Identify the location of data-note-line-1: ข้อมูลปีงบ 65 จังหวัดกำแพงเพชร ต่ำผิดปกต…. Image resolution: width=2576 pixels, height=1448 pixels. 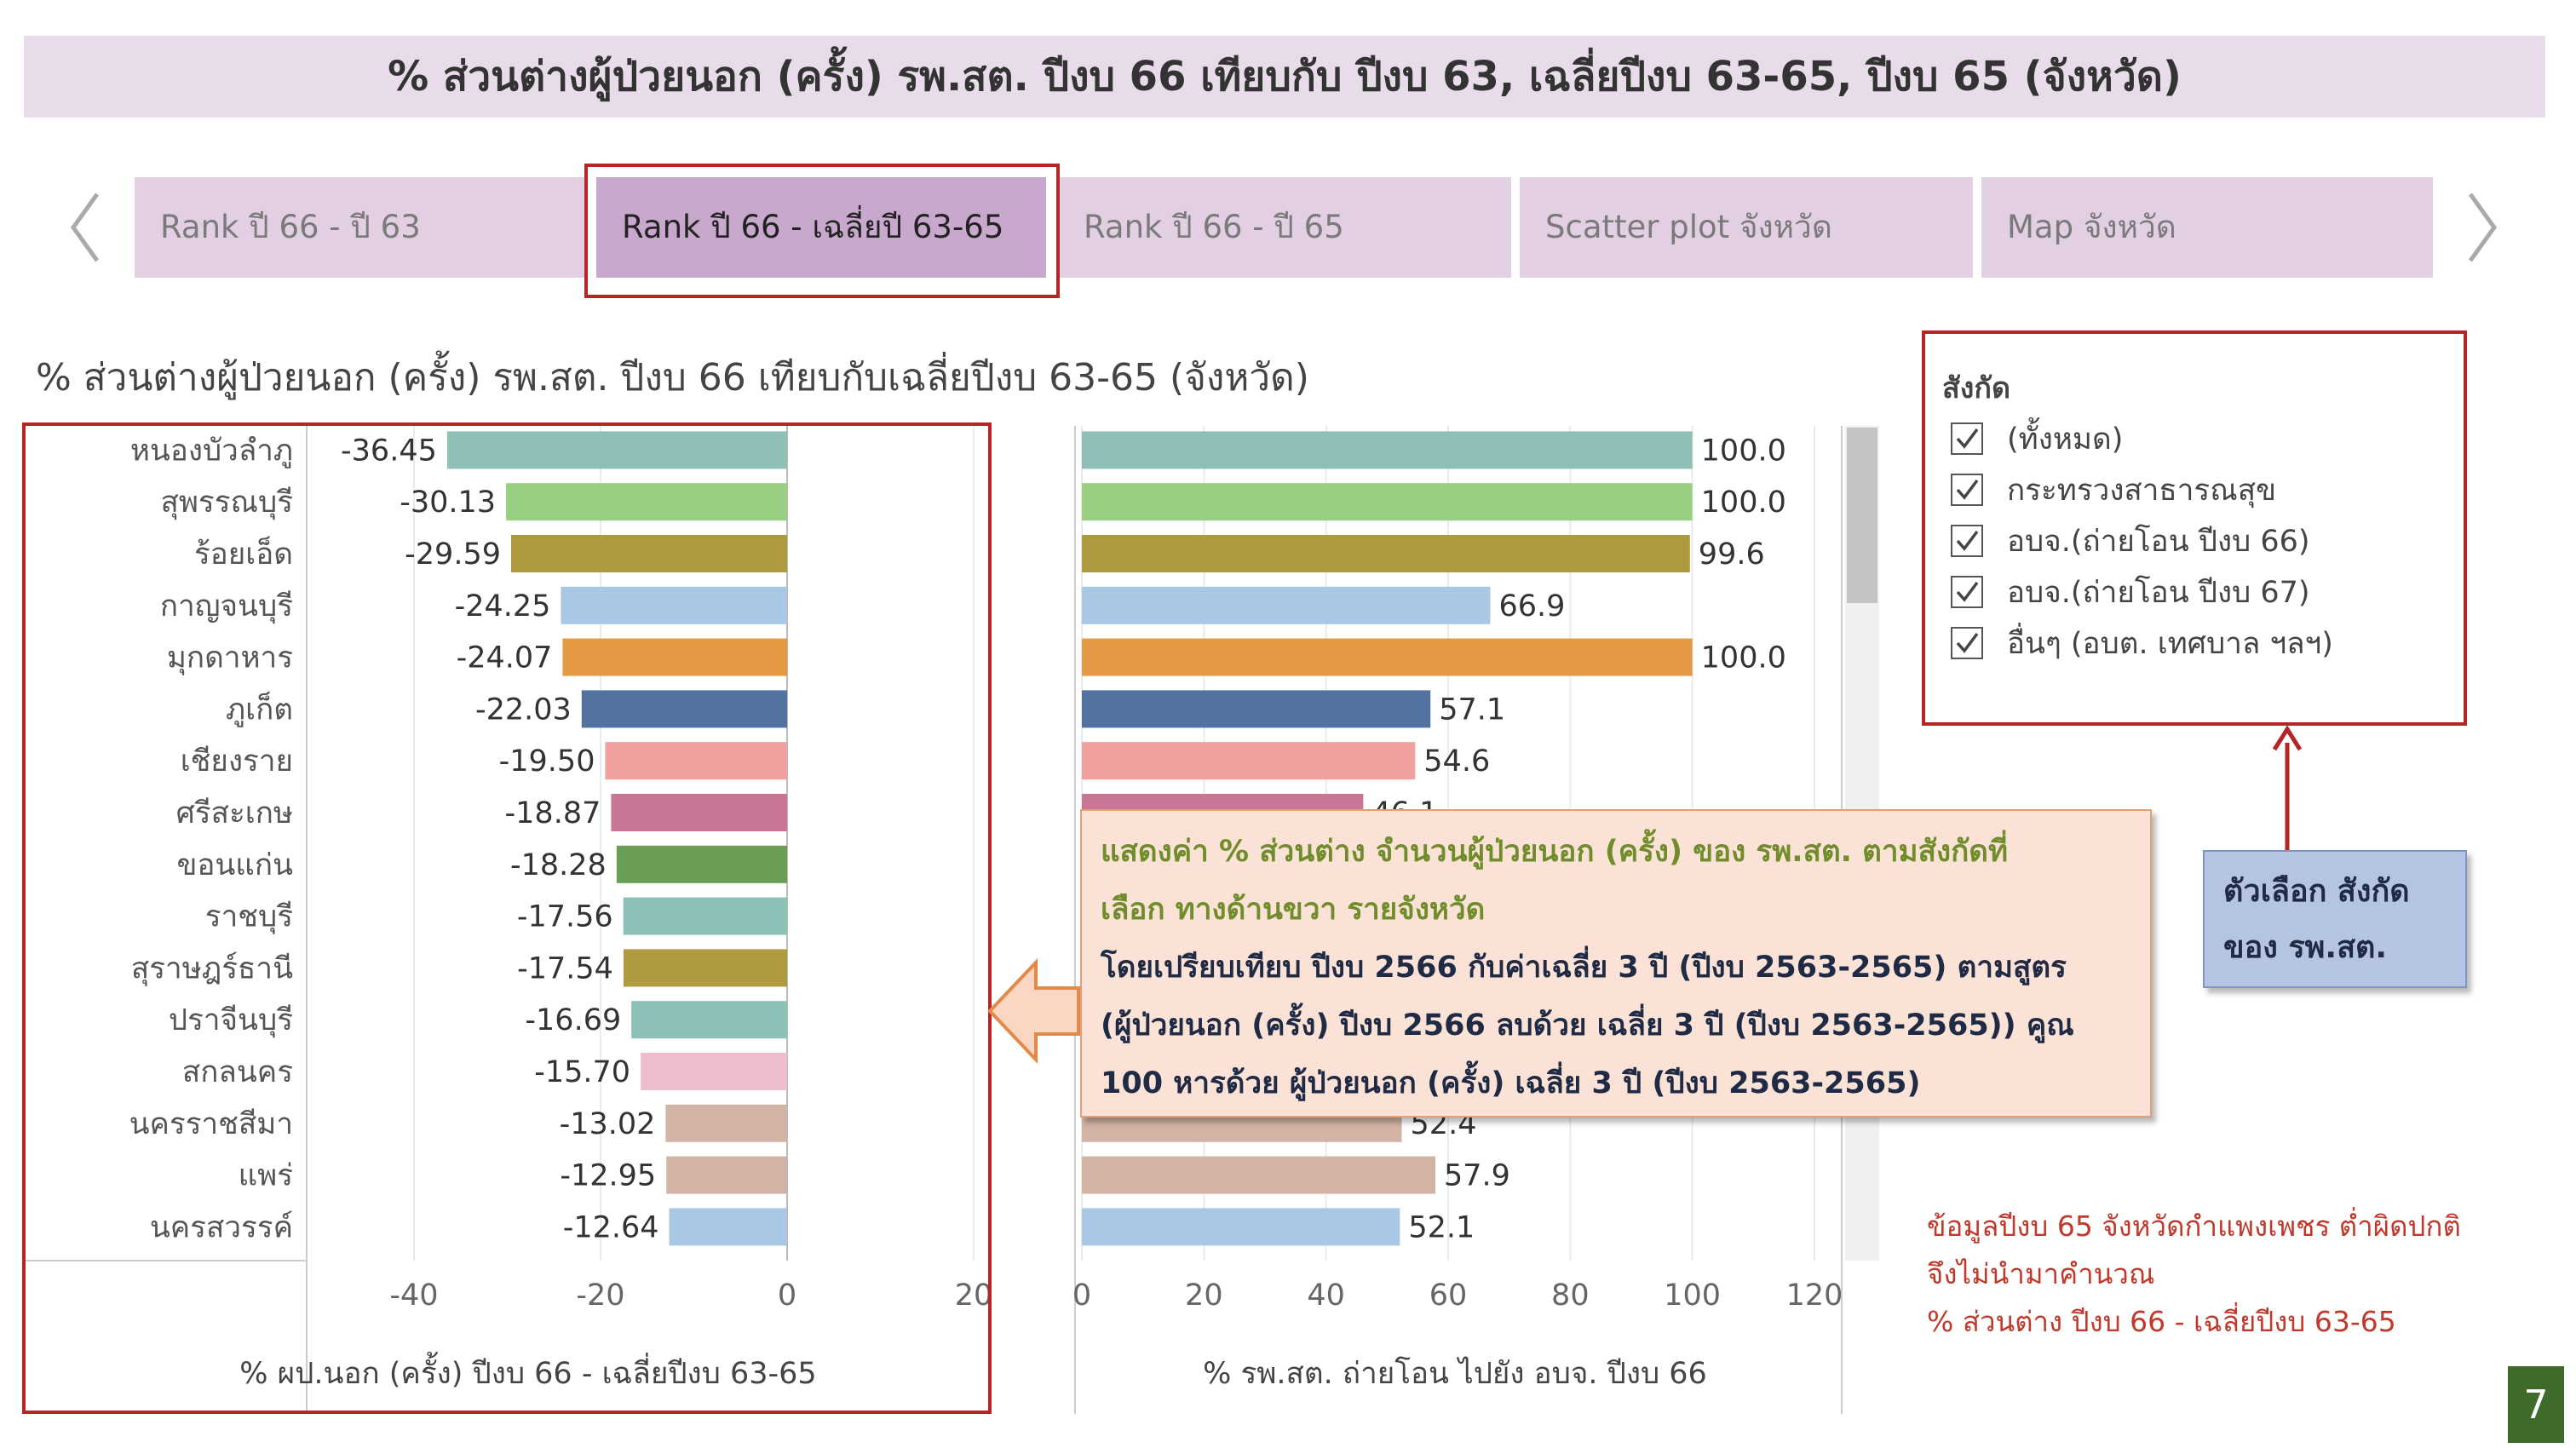
(2194, 1227).